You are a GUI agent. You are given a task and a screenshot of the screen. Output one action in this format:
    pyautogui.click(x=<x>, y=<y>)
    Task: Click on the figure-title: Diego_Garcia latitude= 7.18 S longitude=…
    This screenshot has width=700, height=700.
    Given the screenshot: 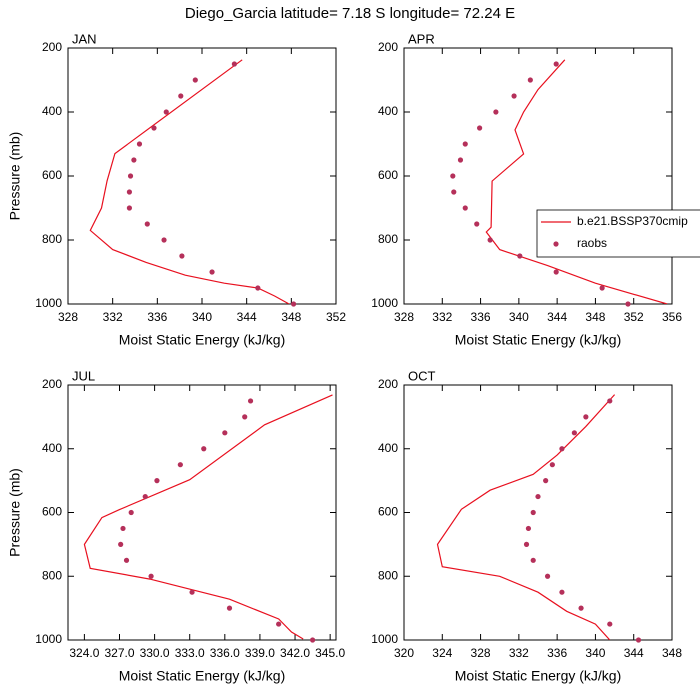 What is the action you would take?
    pyautogui.click(x=350, y=13)
    